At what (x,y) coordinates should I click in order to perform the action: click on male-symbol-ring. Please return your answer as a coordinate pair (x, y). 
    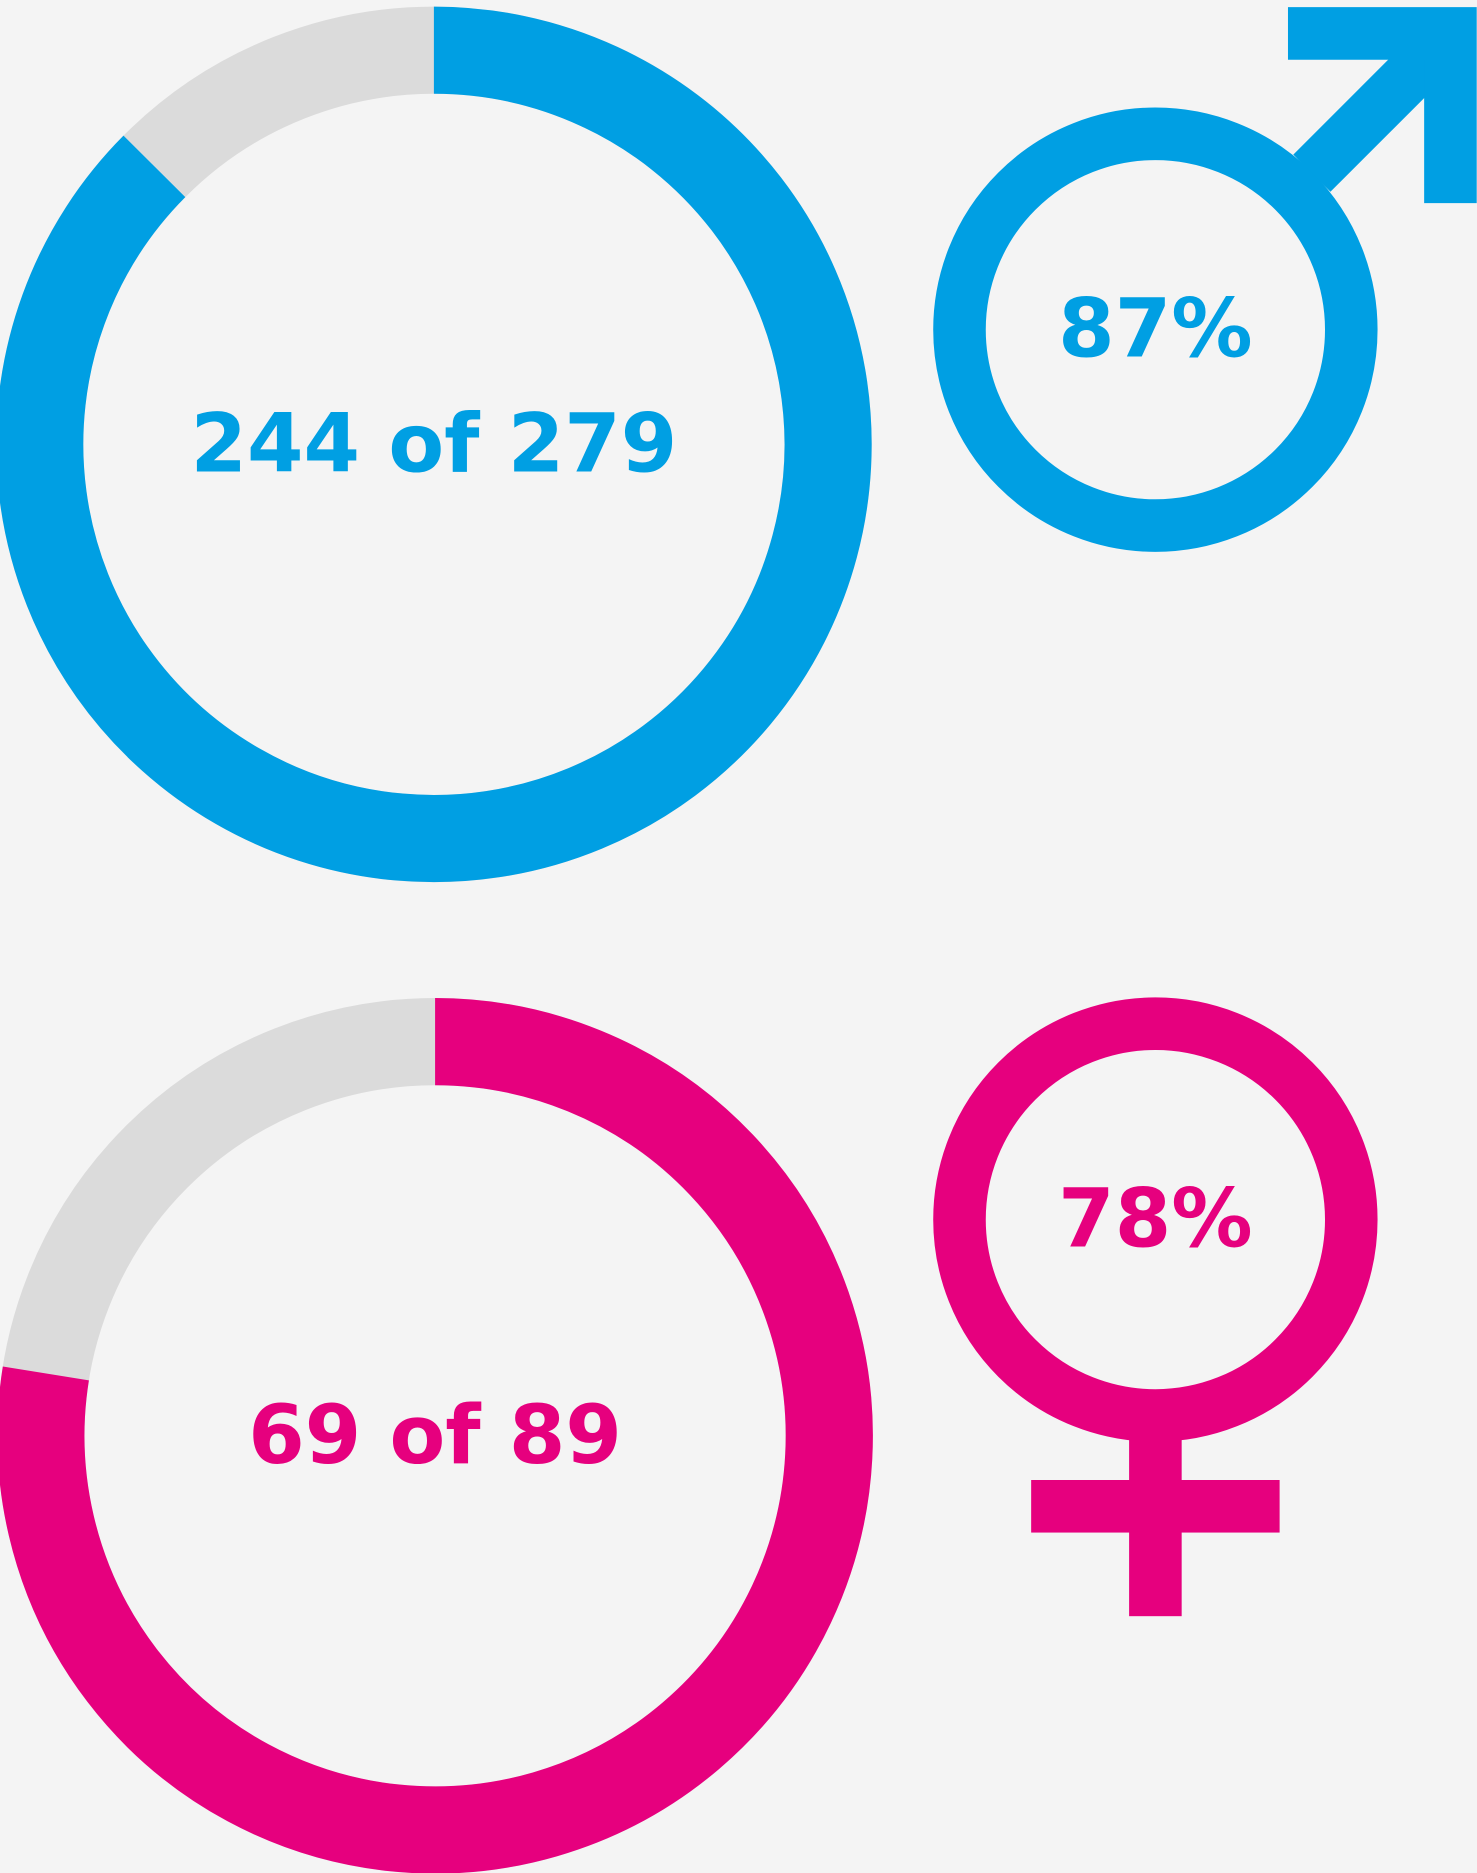
    Looking at the image, I should click on (1155, 329).